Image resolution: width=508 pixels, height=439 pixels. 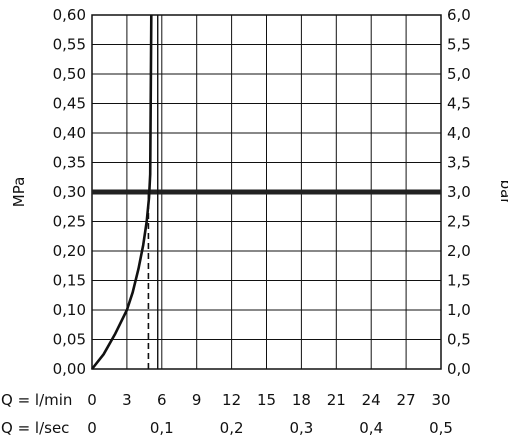 I want to click on x-tick-label-lmin: 27, so click(x=406, y=400).